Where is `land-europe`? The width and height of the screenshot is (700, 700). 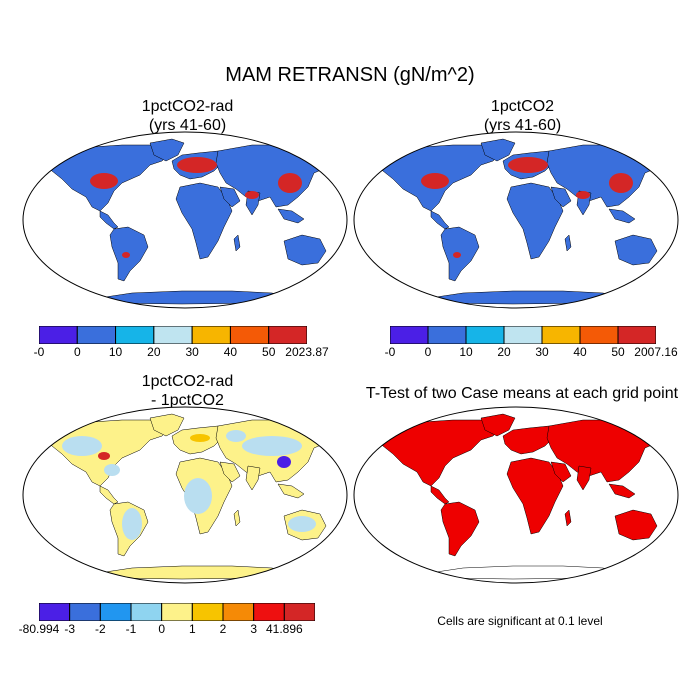
land-europe is located at coordinates (529, 440).